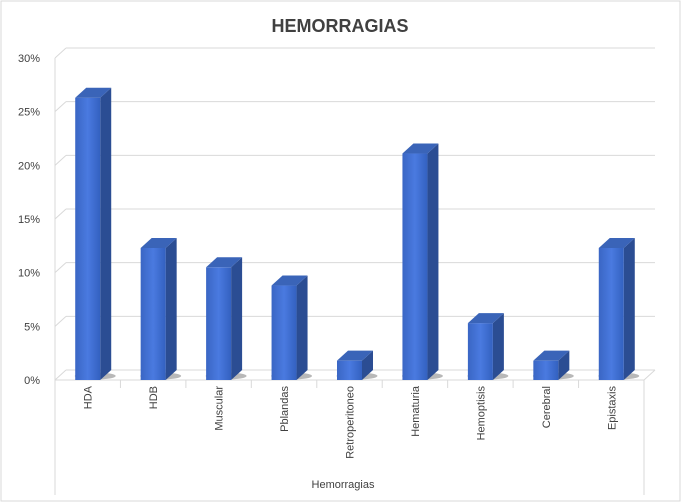 This screenshot has height=502, width=681. What do you see at coordinates (481, 413) in the screenshot?
I see `x-category-label: Hemoptisis` at bounding box center [481, 413].